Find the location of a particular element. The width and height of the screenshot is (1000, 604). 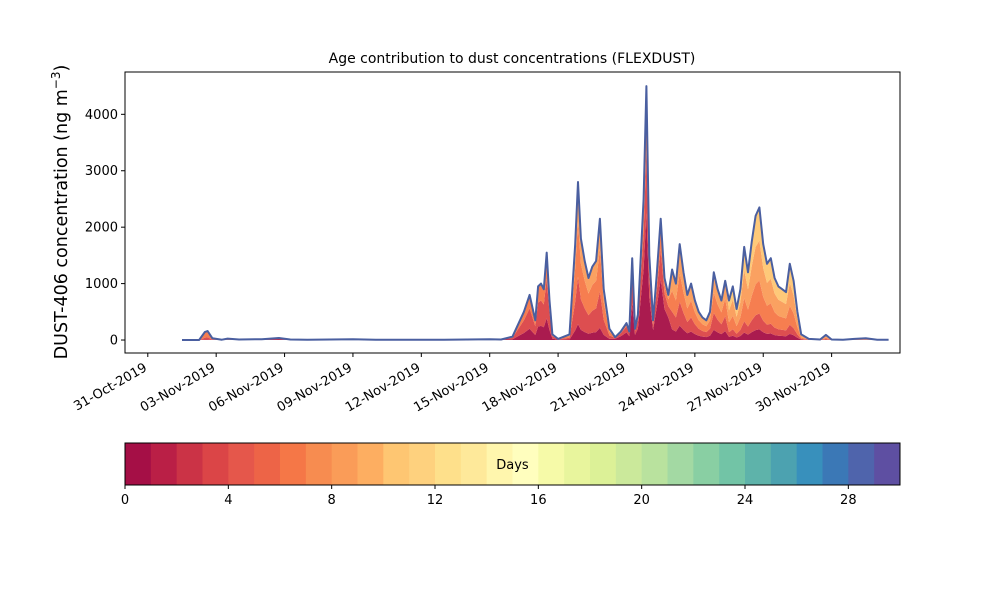

y-axis-label-close: ) is located at coordinates (62, 68).